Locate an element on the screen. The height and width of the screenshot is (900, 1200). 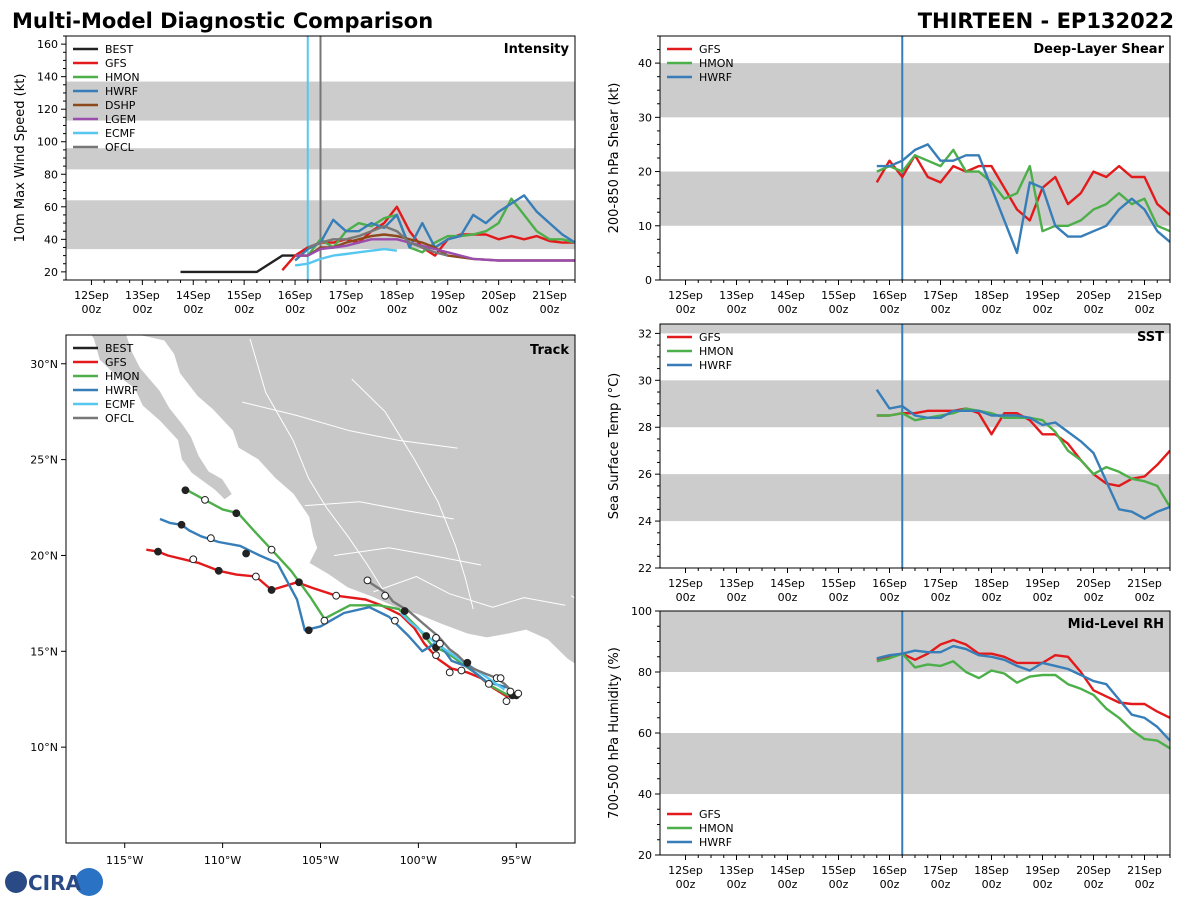
y-tick-label: 30 is located at coordinates (645, 380).